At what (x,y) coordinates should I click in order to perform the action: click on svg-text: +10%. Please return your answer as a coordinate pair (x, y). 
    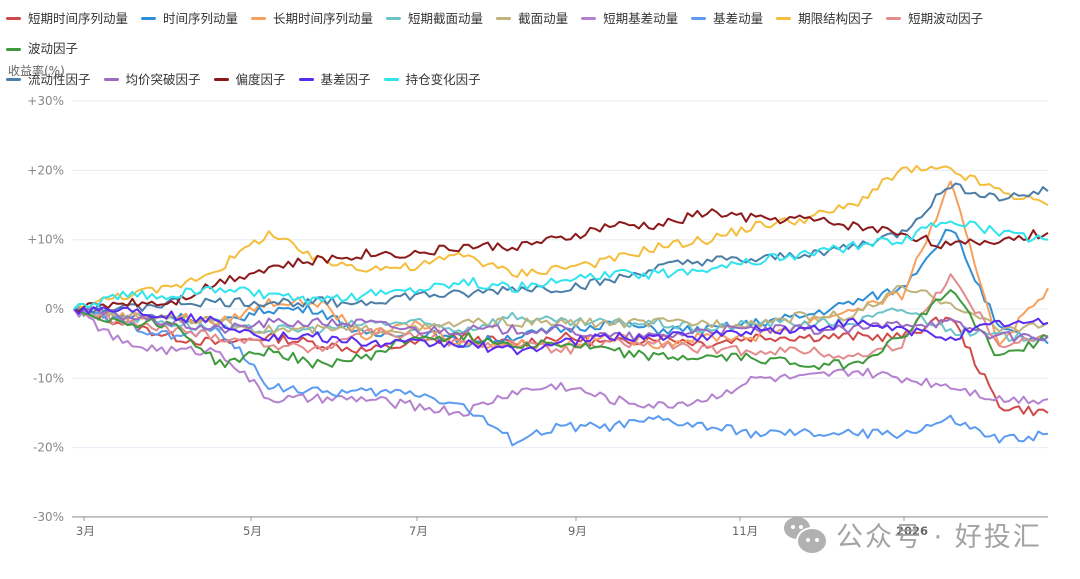
    Looking at the image, I should click on (45, 240).